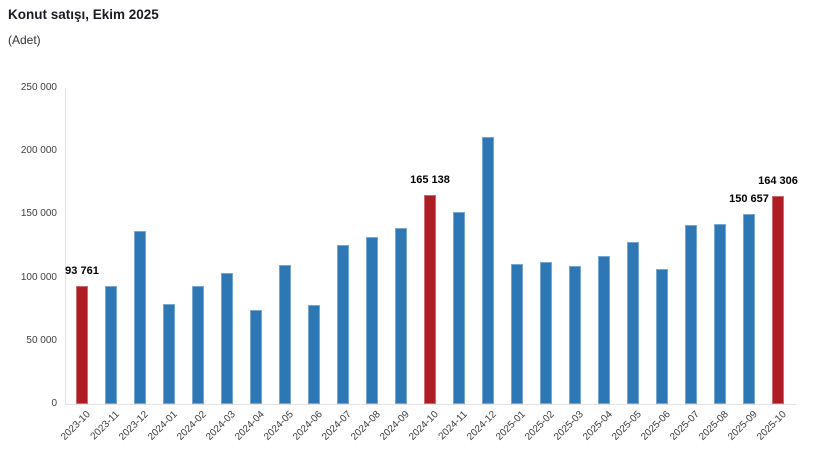 The height and width of the screenshot is (471, 820). Describe the element at coordinates (54, 403) in the screenshot. I see `y-tick-label: 0` at that location.